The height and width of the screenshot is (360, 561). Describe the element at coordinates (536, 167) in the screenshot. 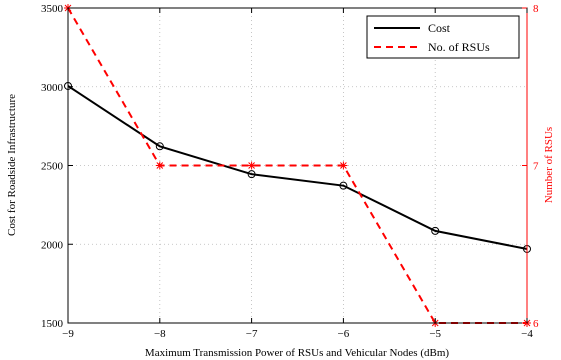

I see `y-right-tick-label: 7` at that location.